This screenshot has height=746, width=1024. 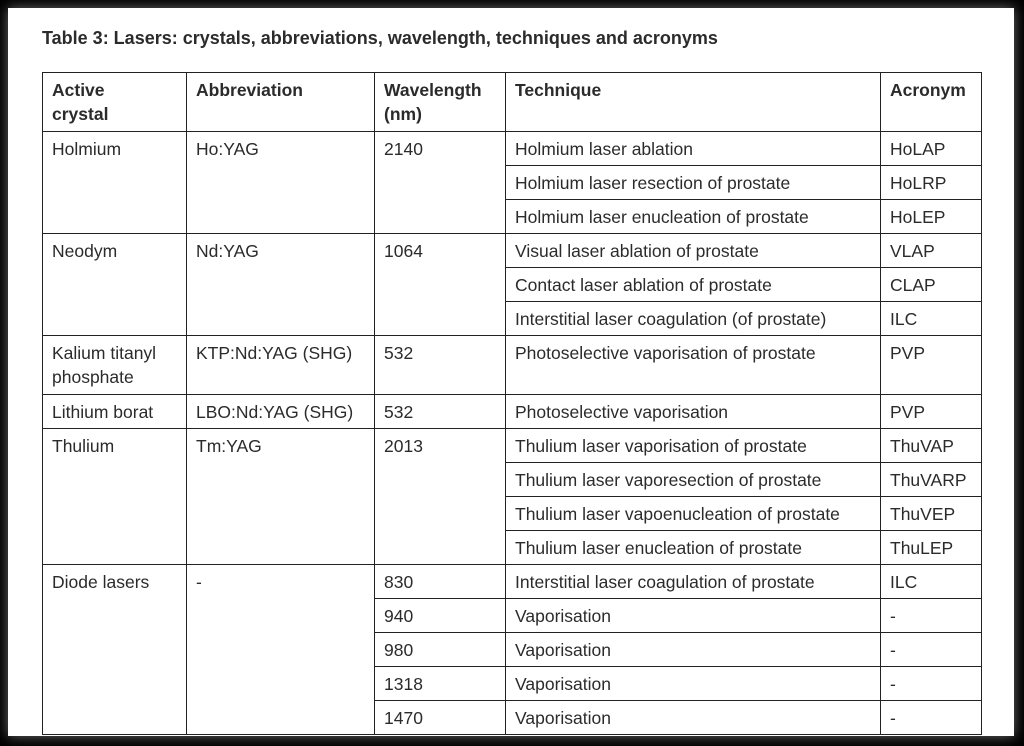 I want to click on acronym-cell: HoLRP, so click(x=931, y=182).